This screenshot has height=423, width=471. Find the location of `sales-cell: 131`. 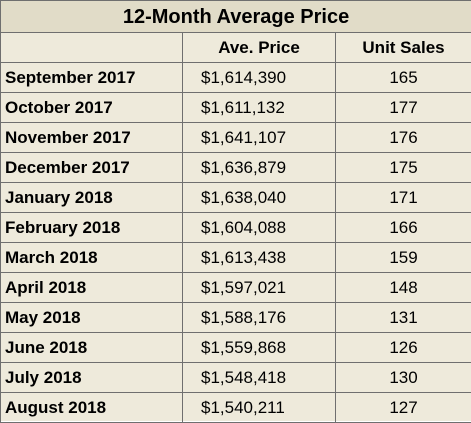

sales-cell: 131 is located at coordinates (403, 318).